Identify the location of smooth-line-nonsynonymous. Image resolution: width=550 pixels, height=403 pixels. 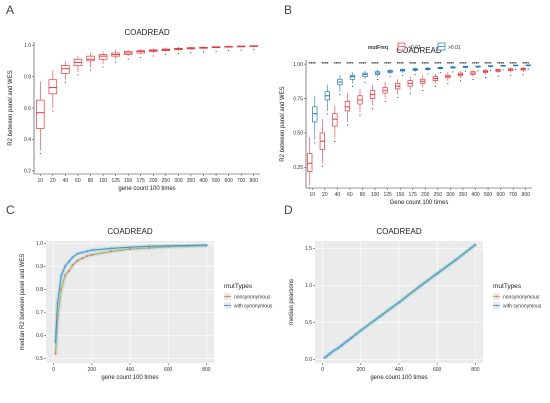
(130, 299).